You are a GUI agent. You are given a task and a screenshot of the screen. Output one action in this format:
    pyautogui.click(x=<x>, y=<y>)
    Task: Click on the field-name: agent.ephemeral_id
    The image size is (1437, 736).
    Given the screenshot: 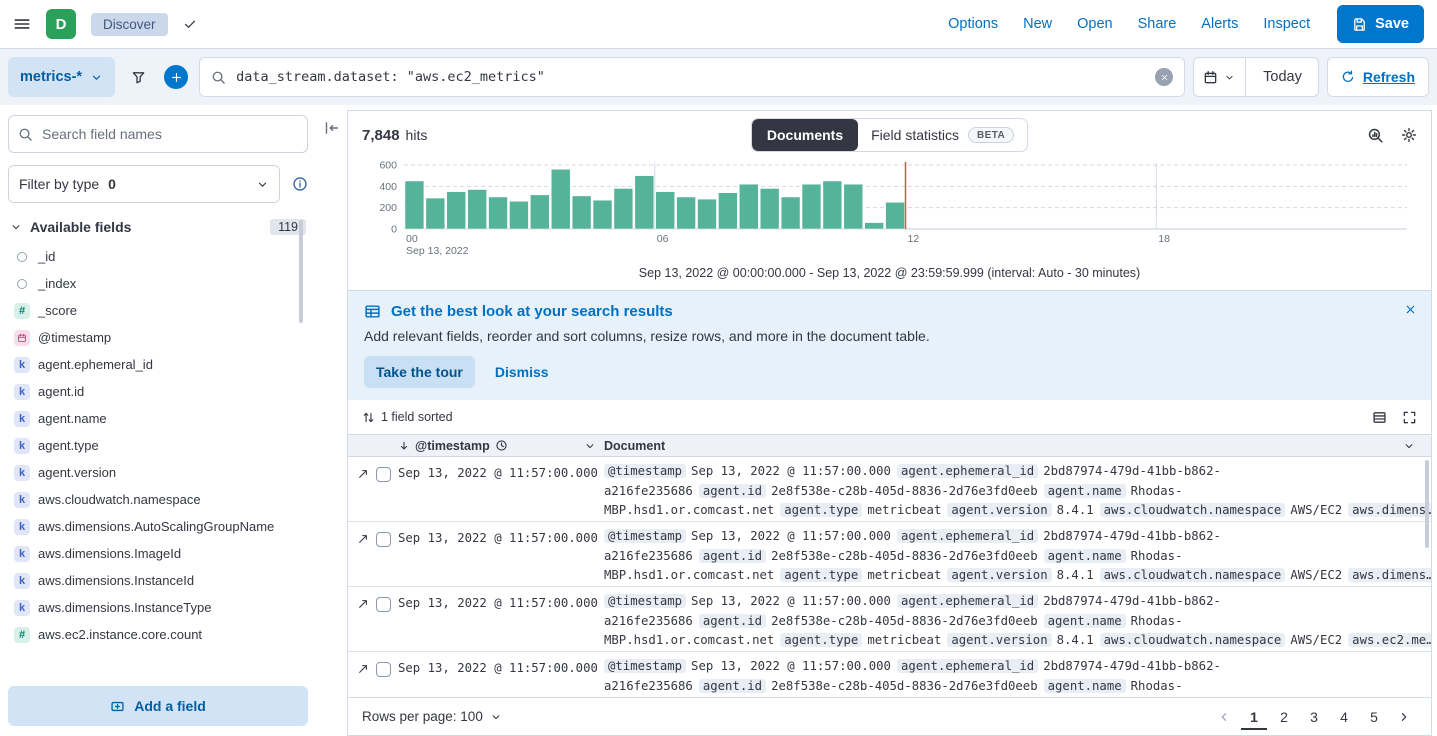 What is the action you would take?
    pyautogui.click(x=95, y=364)
    